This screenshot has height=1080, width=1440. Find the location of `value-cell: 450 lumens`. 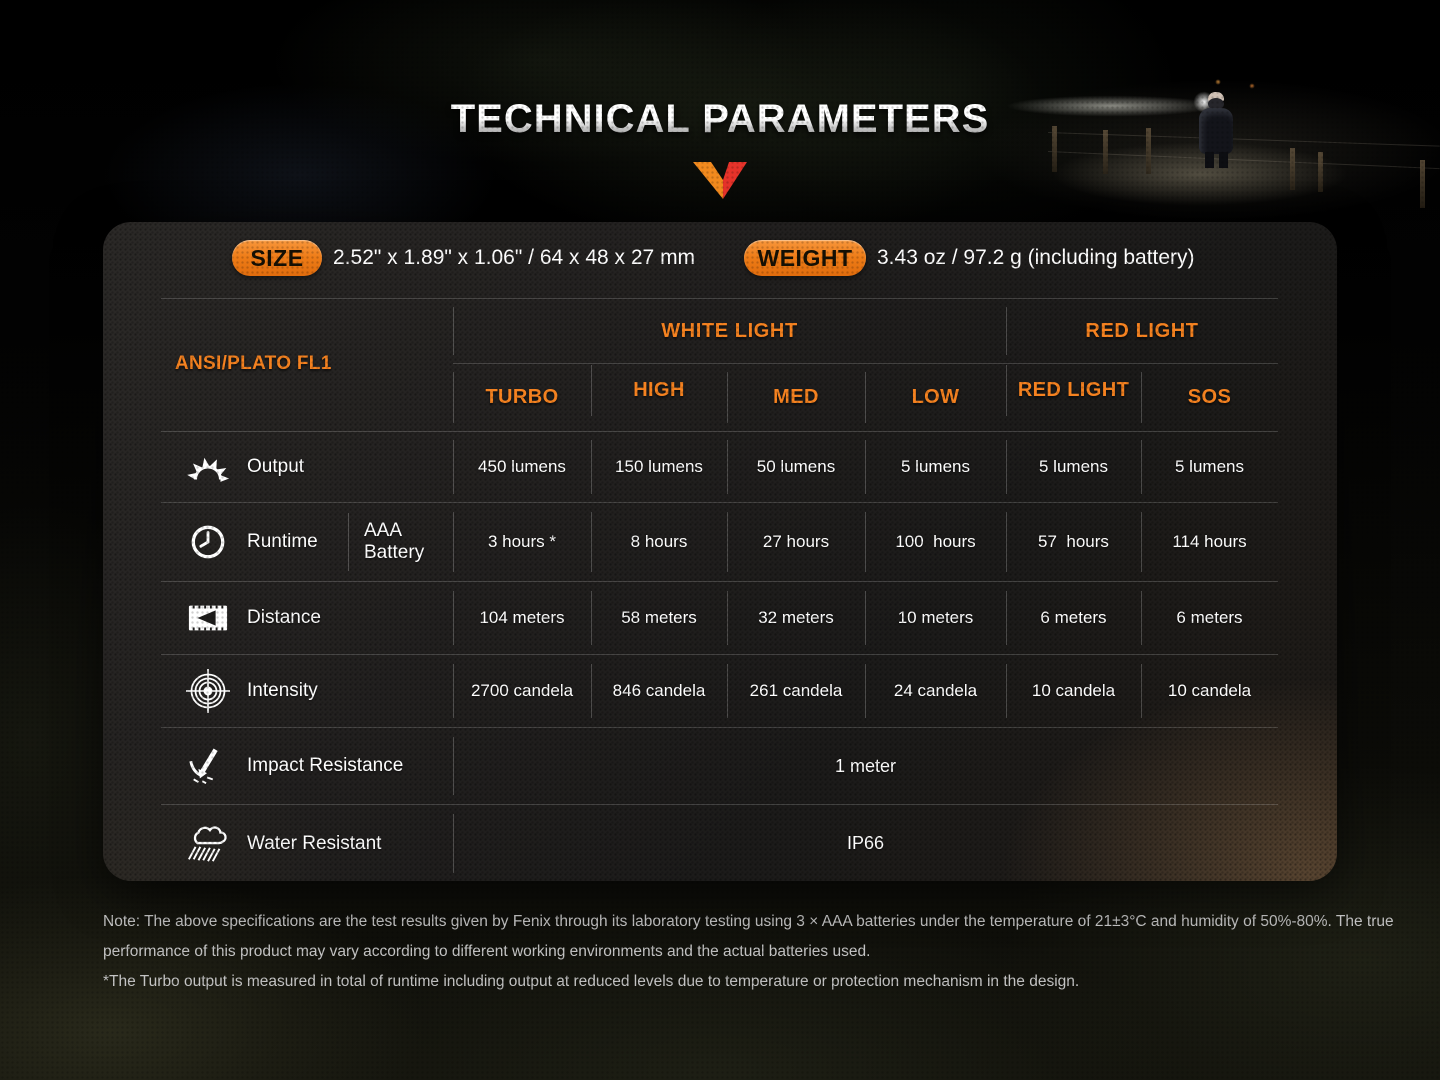

value-cell: 450 lumens is located at coordinates (522, 467).